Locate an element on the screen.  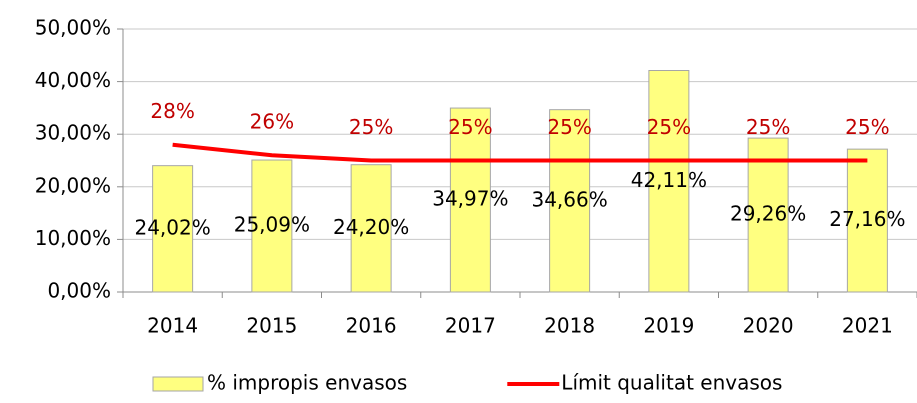
data-label: 24,02% is located at coordinates (172, 227).